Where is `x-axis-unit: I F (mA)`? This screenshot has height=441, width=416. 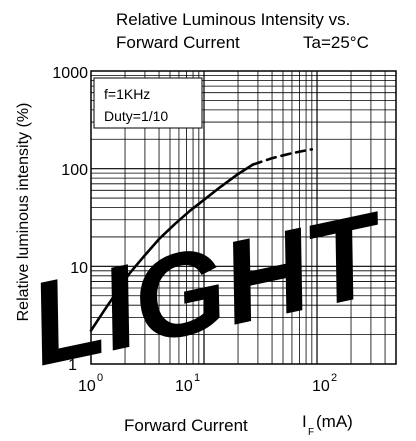 x-axis-unit: I F (mA) is located at coordinates (327, 425).